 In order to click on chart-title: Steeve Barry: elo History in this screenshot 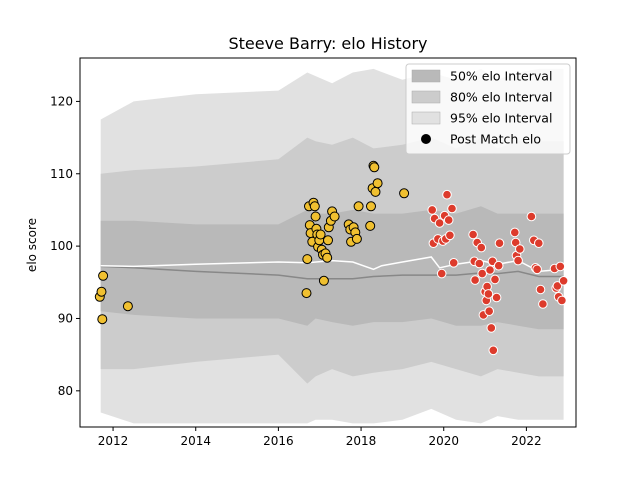, I will do `click(327, 43)`.